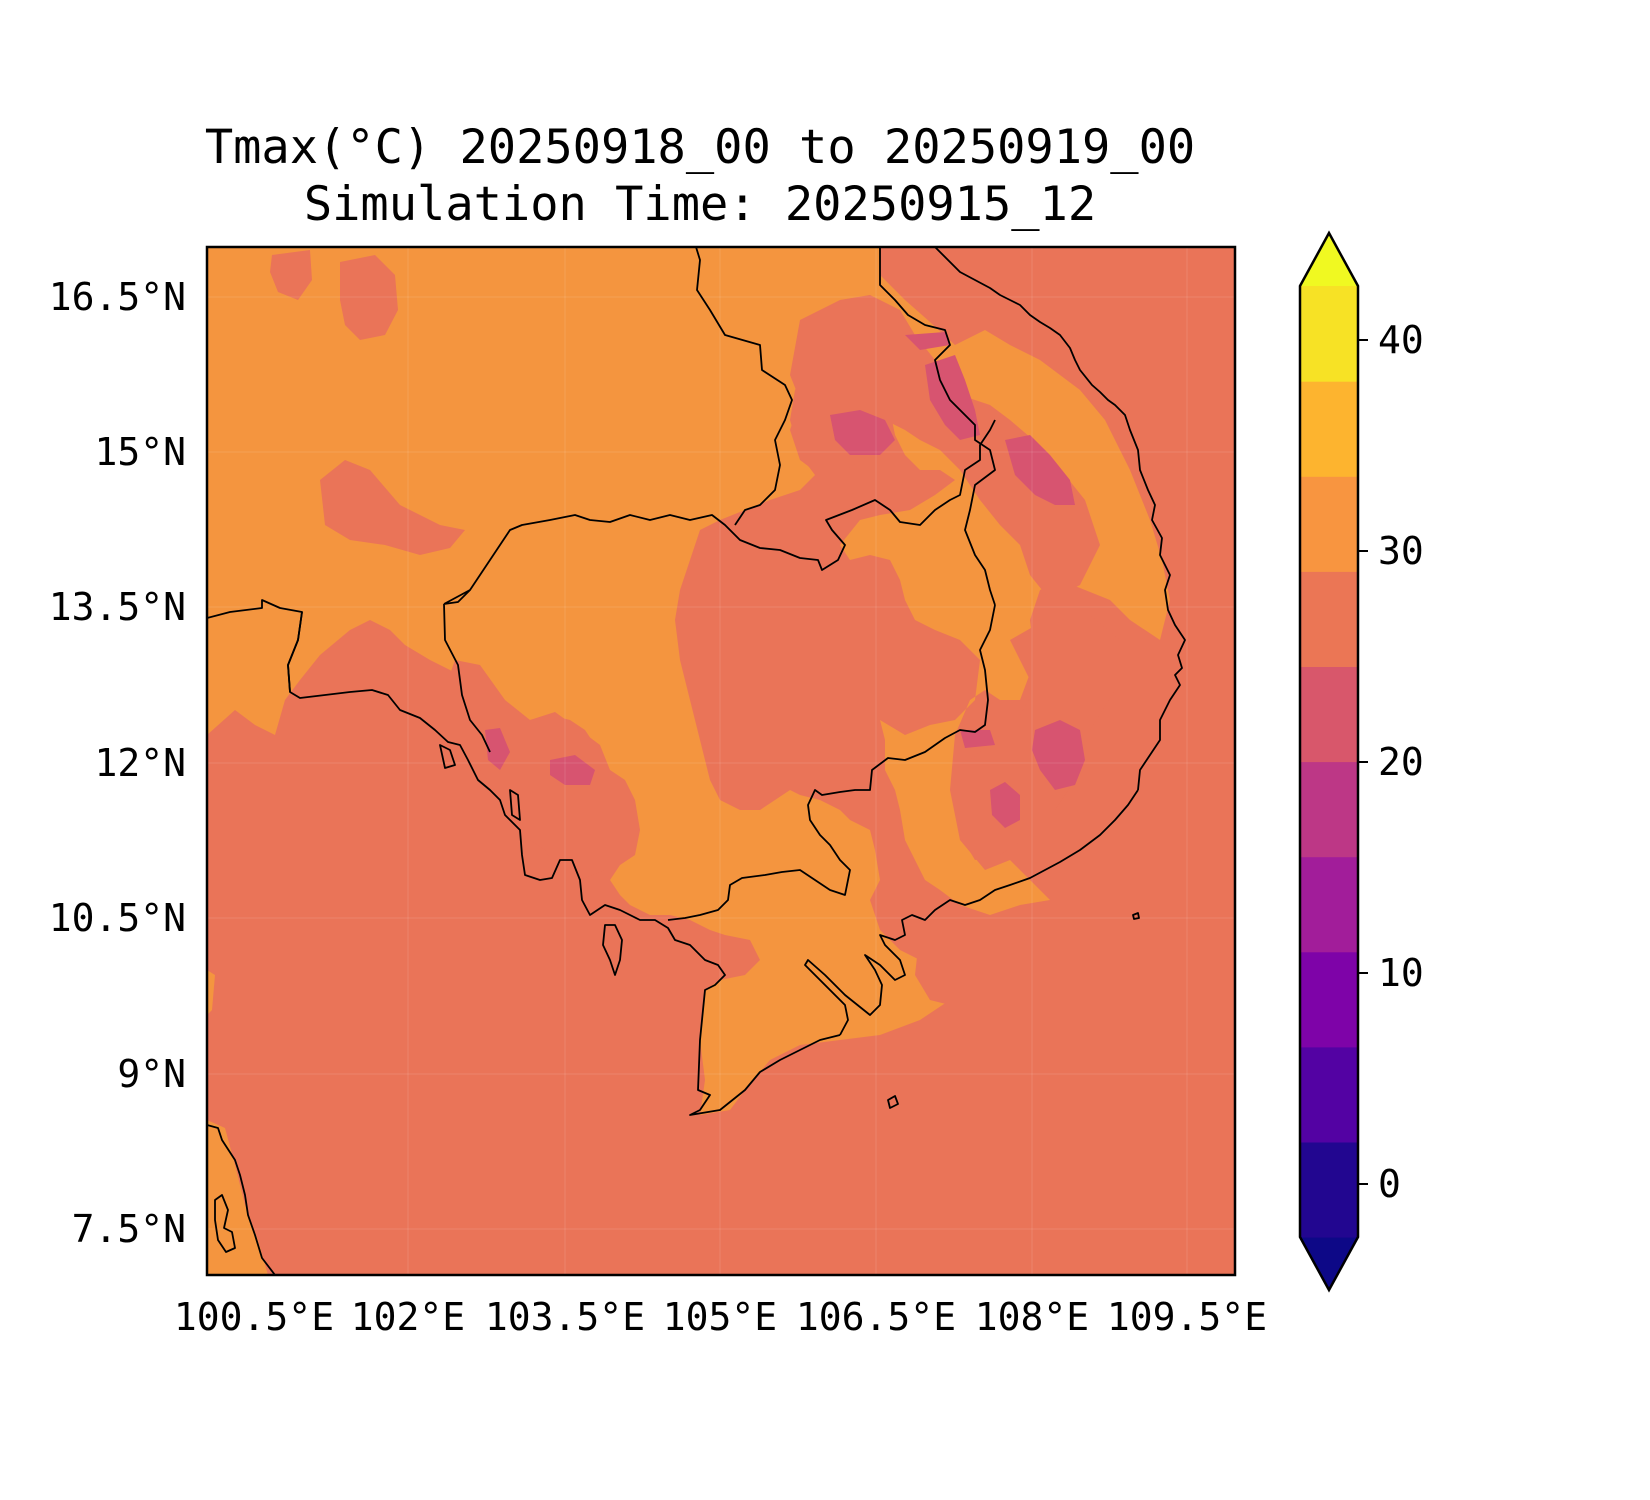  I want to click on coastline-mekong-delta, so click(971, 912).